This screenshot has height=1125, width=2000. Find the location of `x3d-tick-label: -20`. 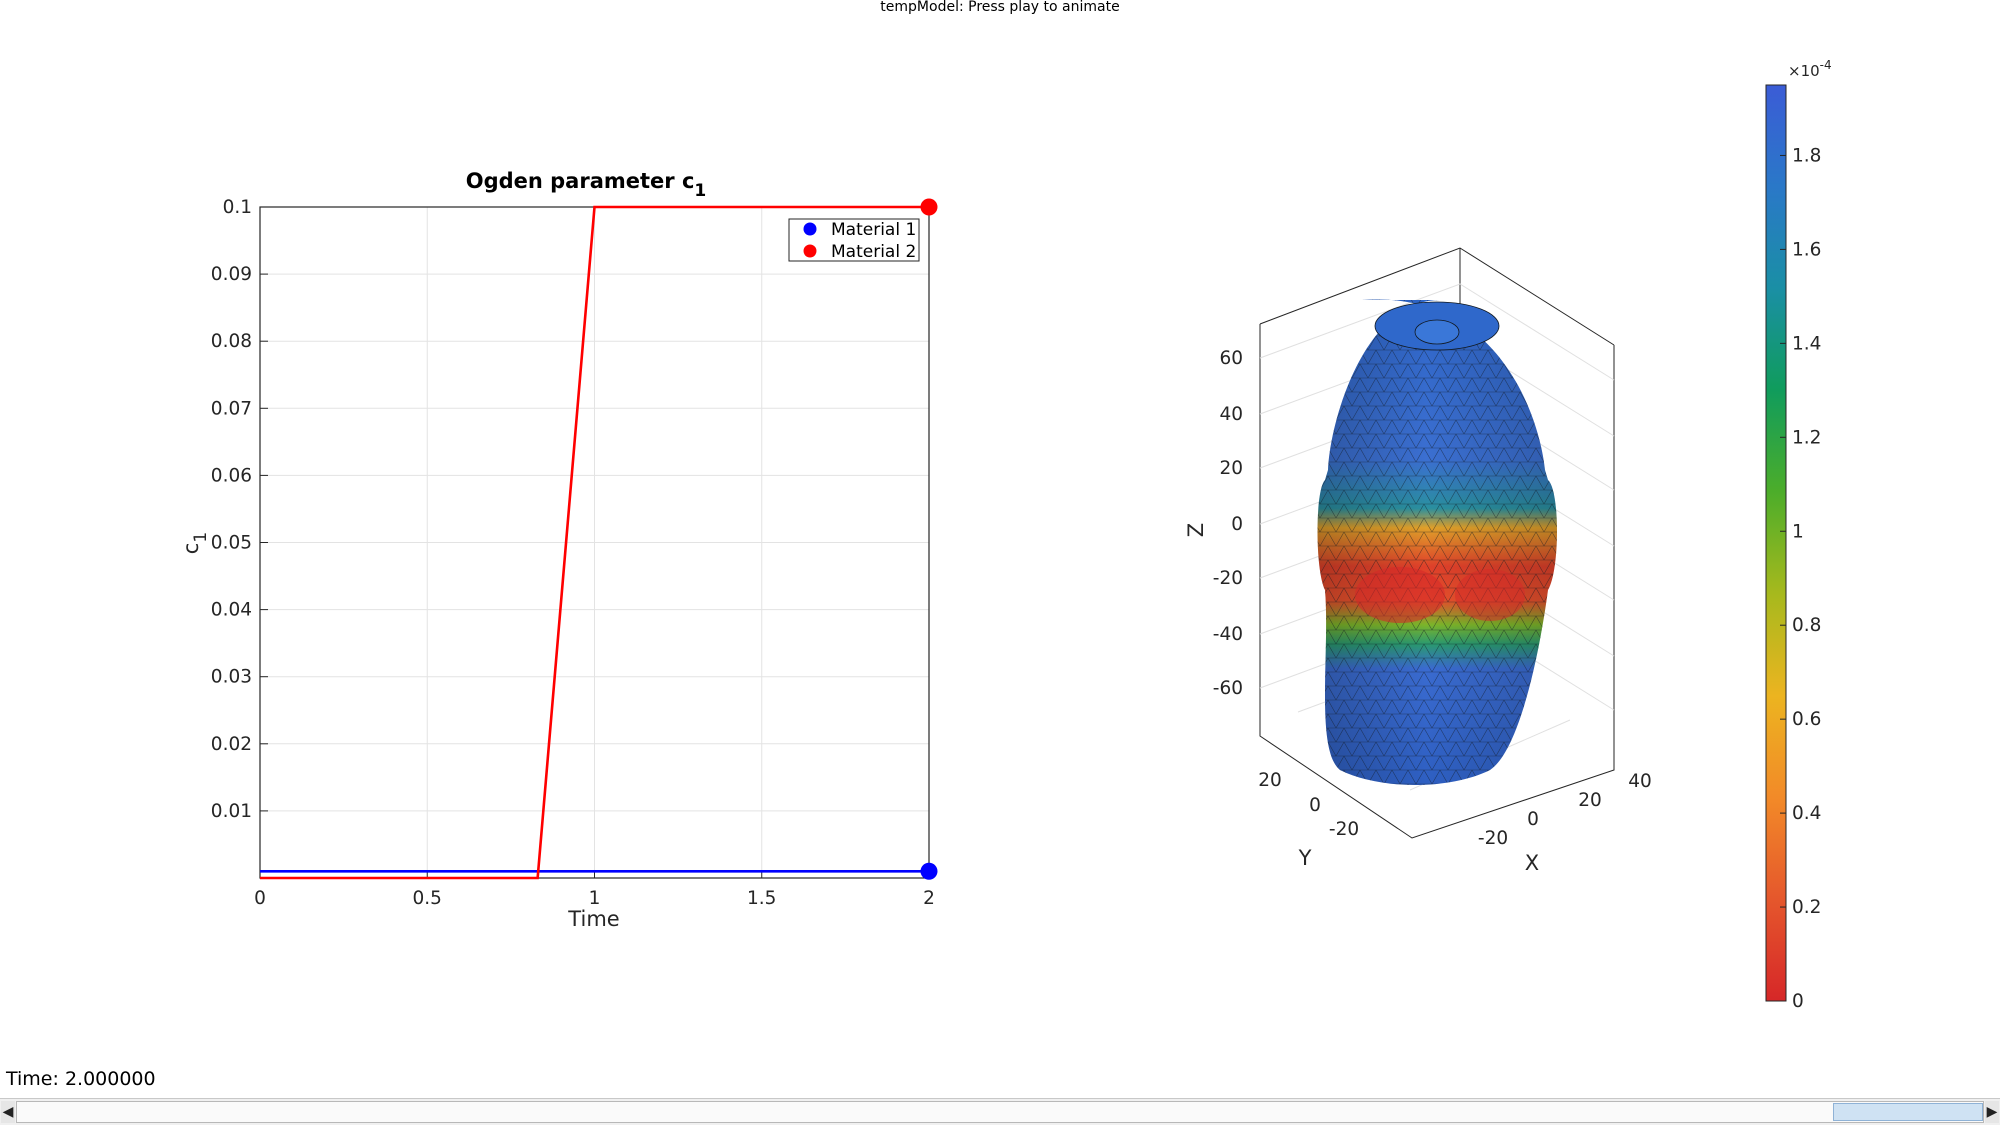

x3d-tick-label: -20 is located at coordinates (1493, 838).